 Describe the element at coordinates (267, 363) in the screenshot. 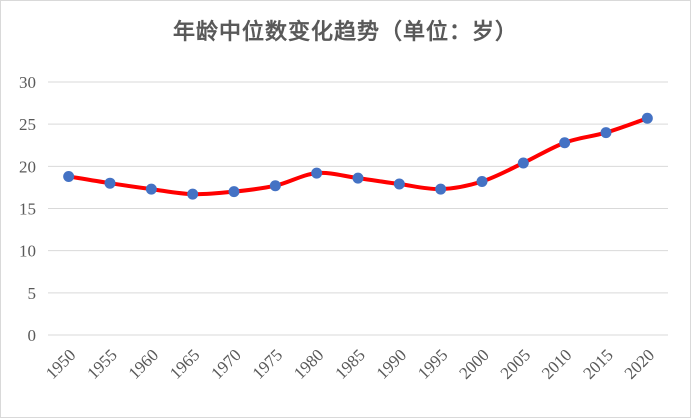

I see `x-tick-label: 1975` at that location.